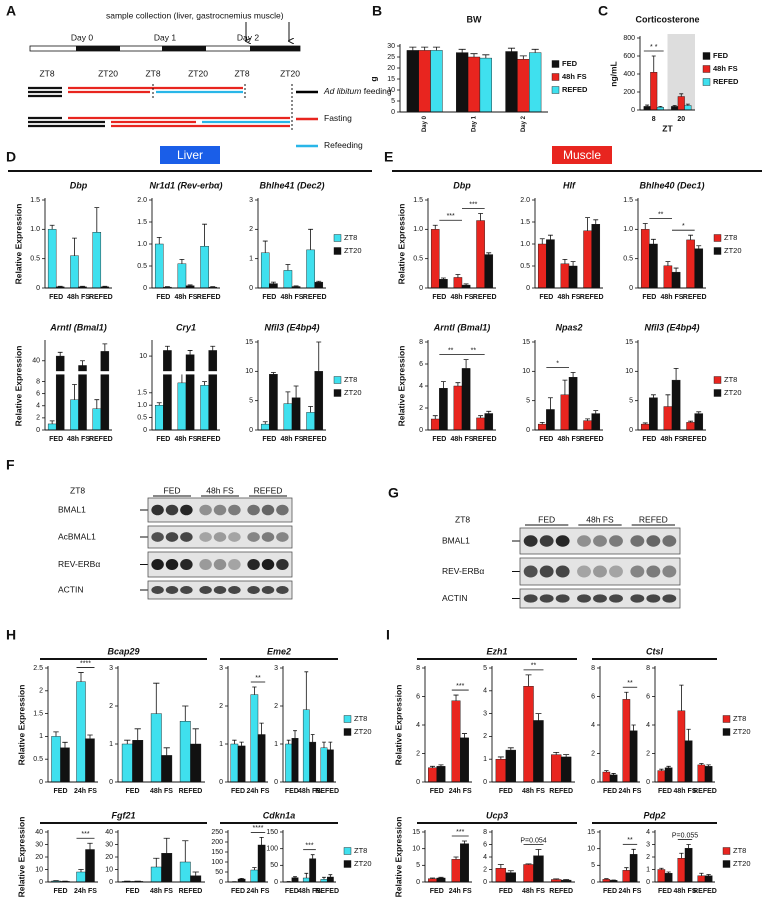 This screenshot has height=900, width=766. I want to click on legend-label: ZT8, so click(739, 718).